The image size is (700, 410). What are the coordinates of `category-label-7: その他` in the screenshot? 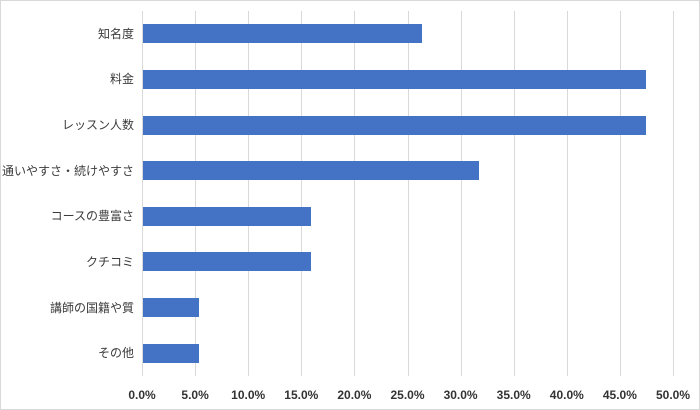 It's located at (115, 353).